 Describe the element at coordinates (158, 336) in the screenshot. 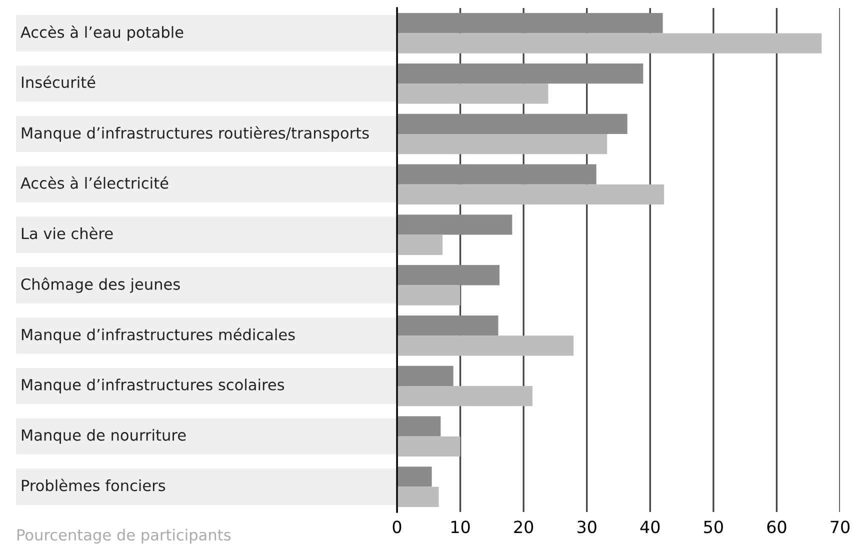

I see `y-tick-label: Manque d’infrastructures médicales` at that location.